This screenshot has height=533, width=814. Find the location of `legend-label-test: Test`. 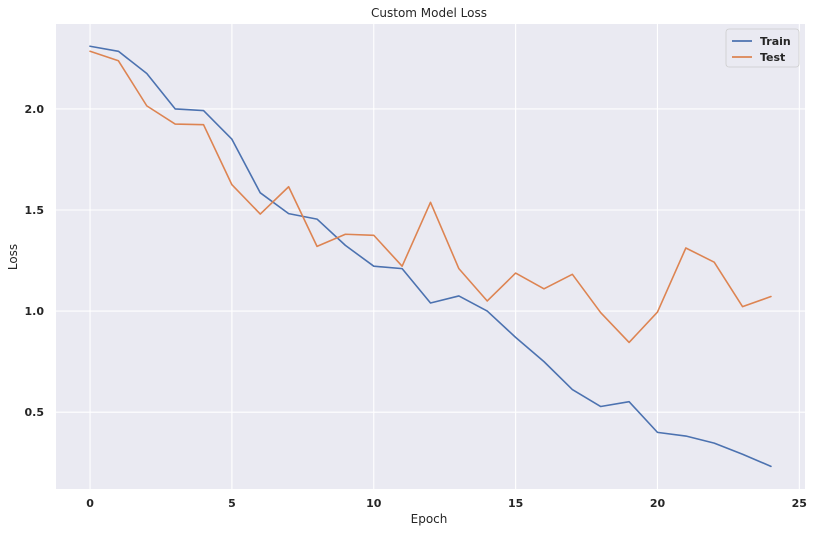

legend-label-test: Test is located at coordinates (772, 57).